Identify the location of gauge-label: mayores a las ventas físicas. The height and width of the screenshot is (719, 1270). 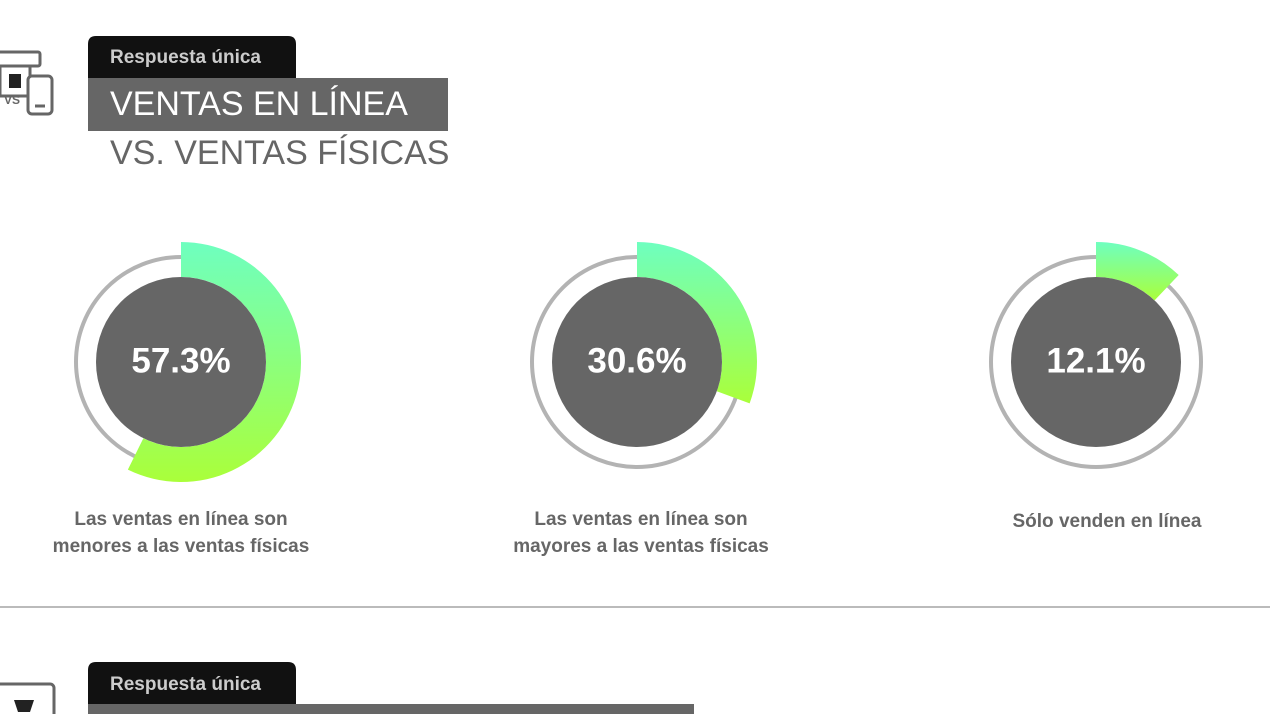
(641, 546).